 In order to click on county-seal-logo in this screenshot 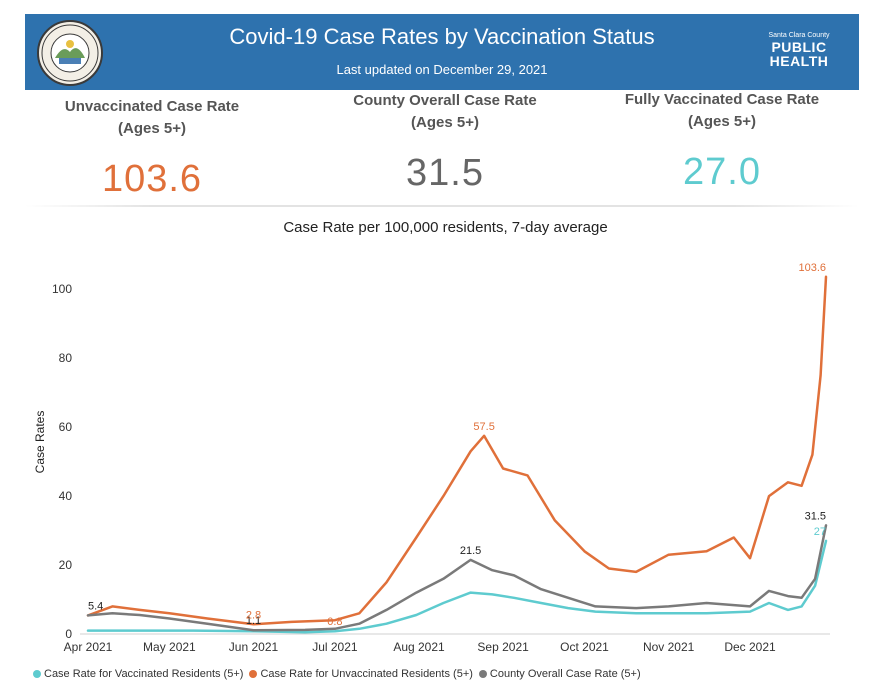, I will do `click(70, 53)`.